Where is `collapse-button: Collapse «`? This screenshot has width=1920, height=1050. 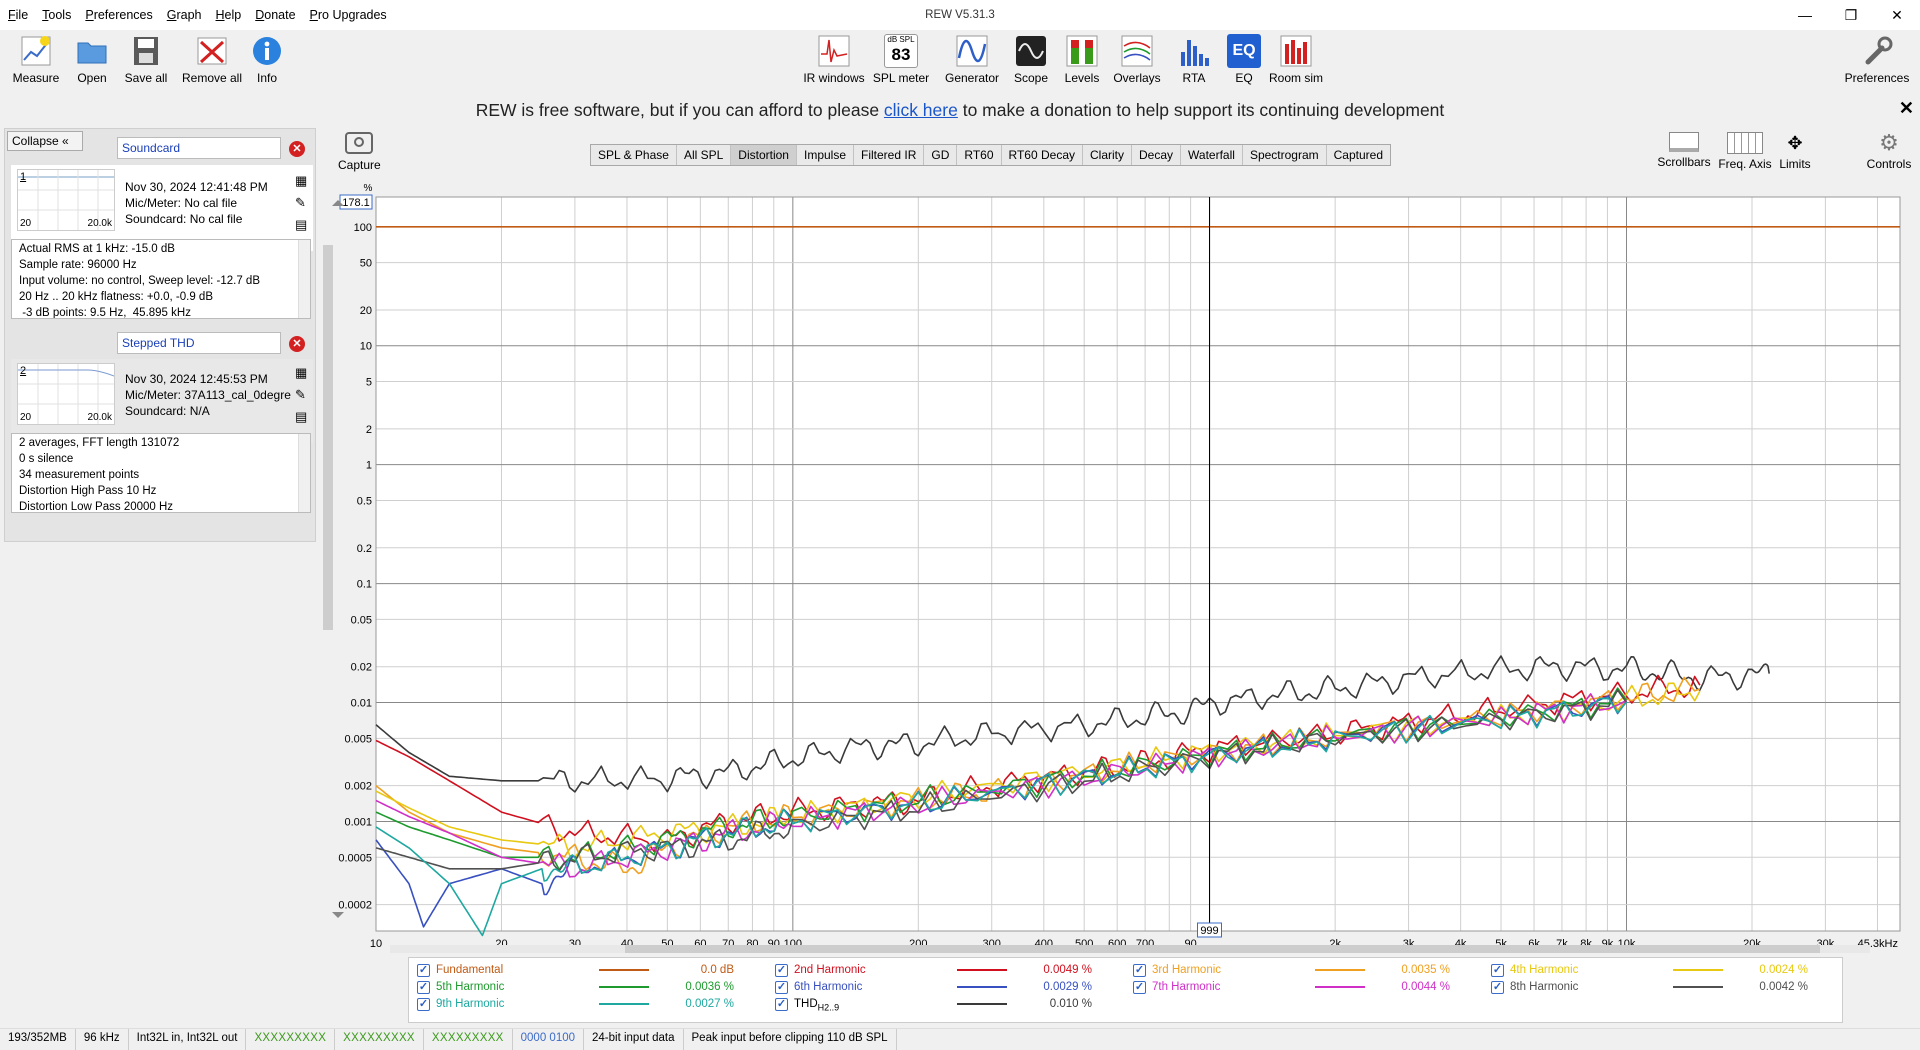
collapse-button: Collapse « is located at coordinates (45, 141).